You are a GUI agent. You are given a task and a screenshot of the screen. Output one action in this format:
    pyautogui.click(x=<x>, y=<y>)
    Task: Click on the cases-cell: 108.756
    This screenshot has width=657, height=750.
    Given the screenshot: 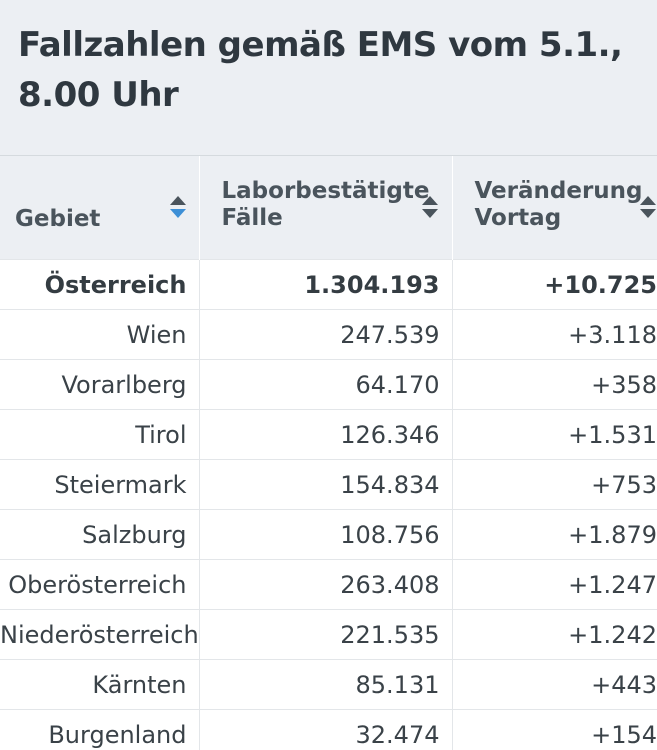 What is the action you would take?
    pyautogui.click(x=325, y=534)
    